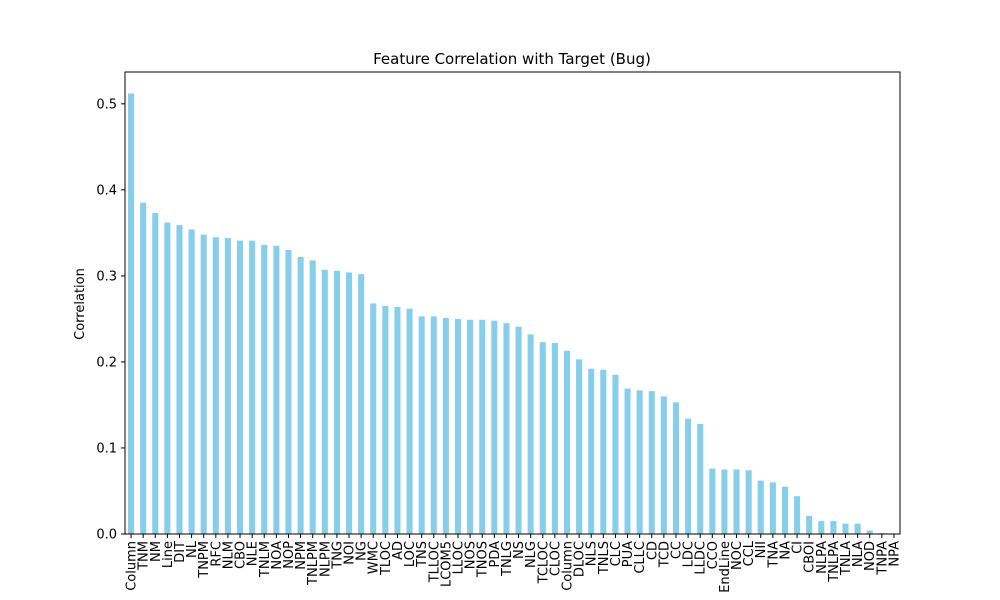  I want to click on x-tick-label: TNOS, so click(483, 559).